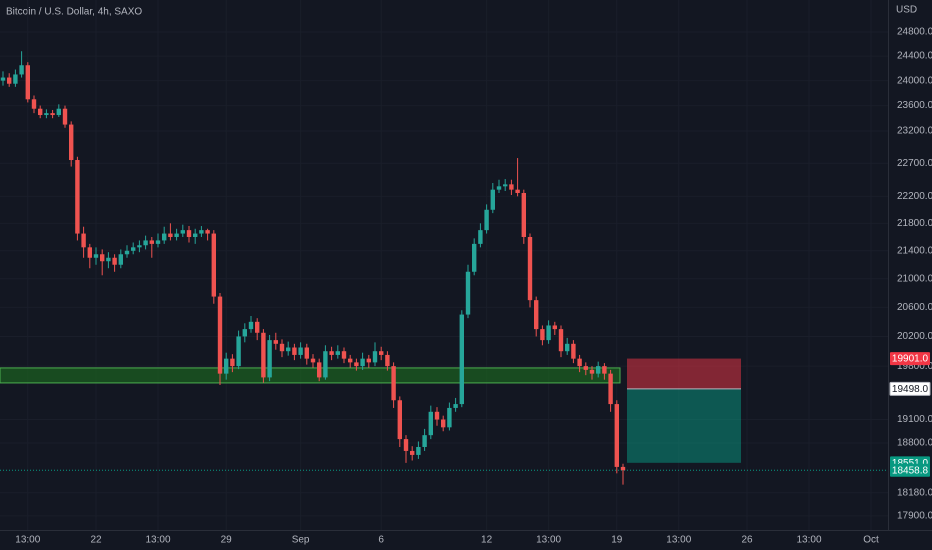 Image resolution: width=932 pixels, height=550 pixels. I want to click on y-tick-label: 19800.0, so click(914, 366).